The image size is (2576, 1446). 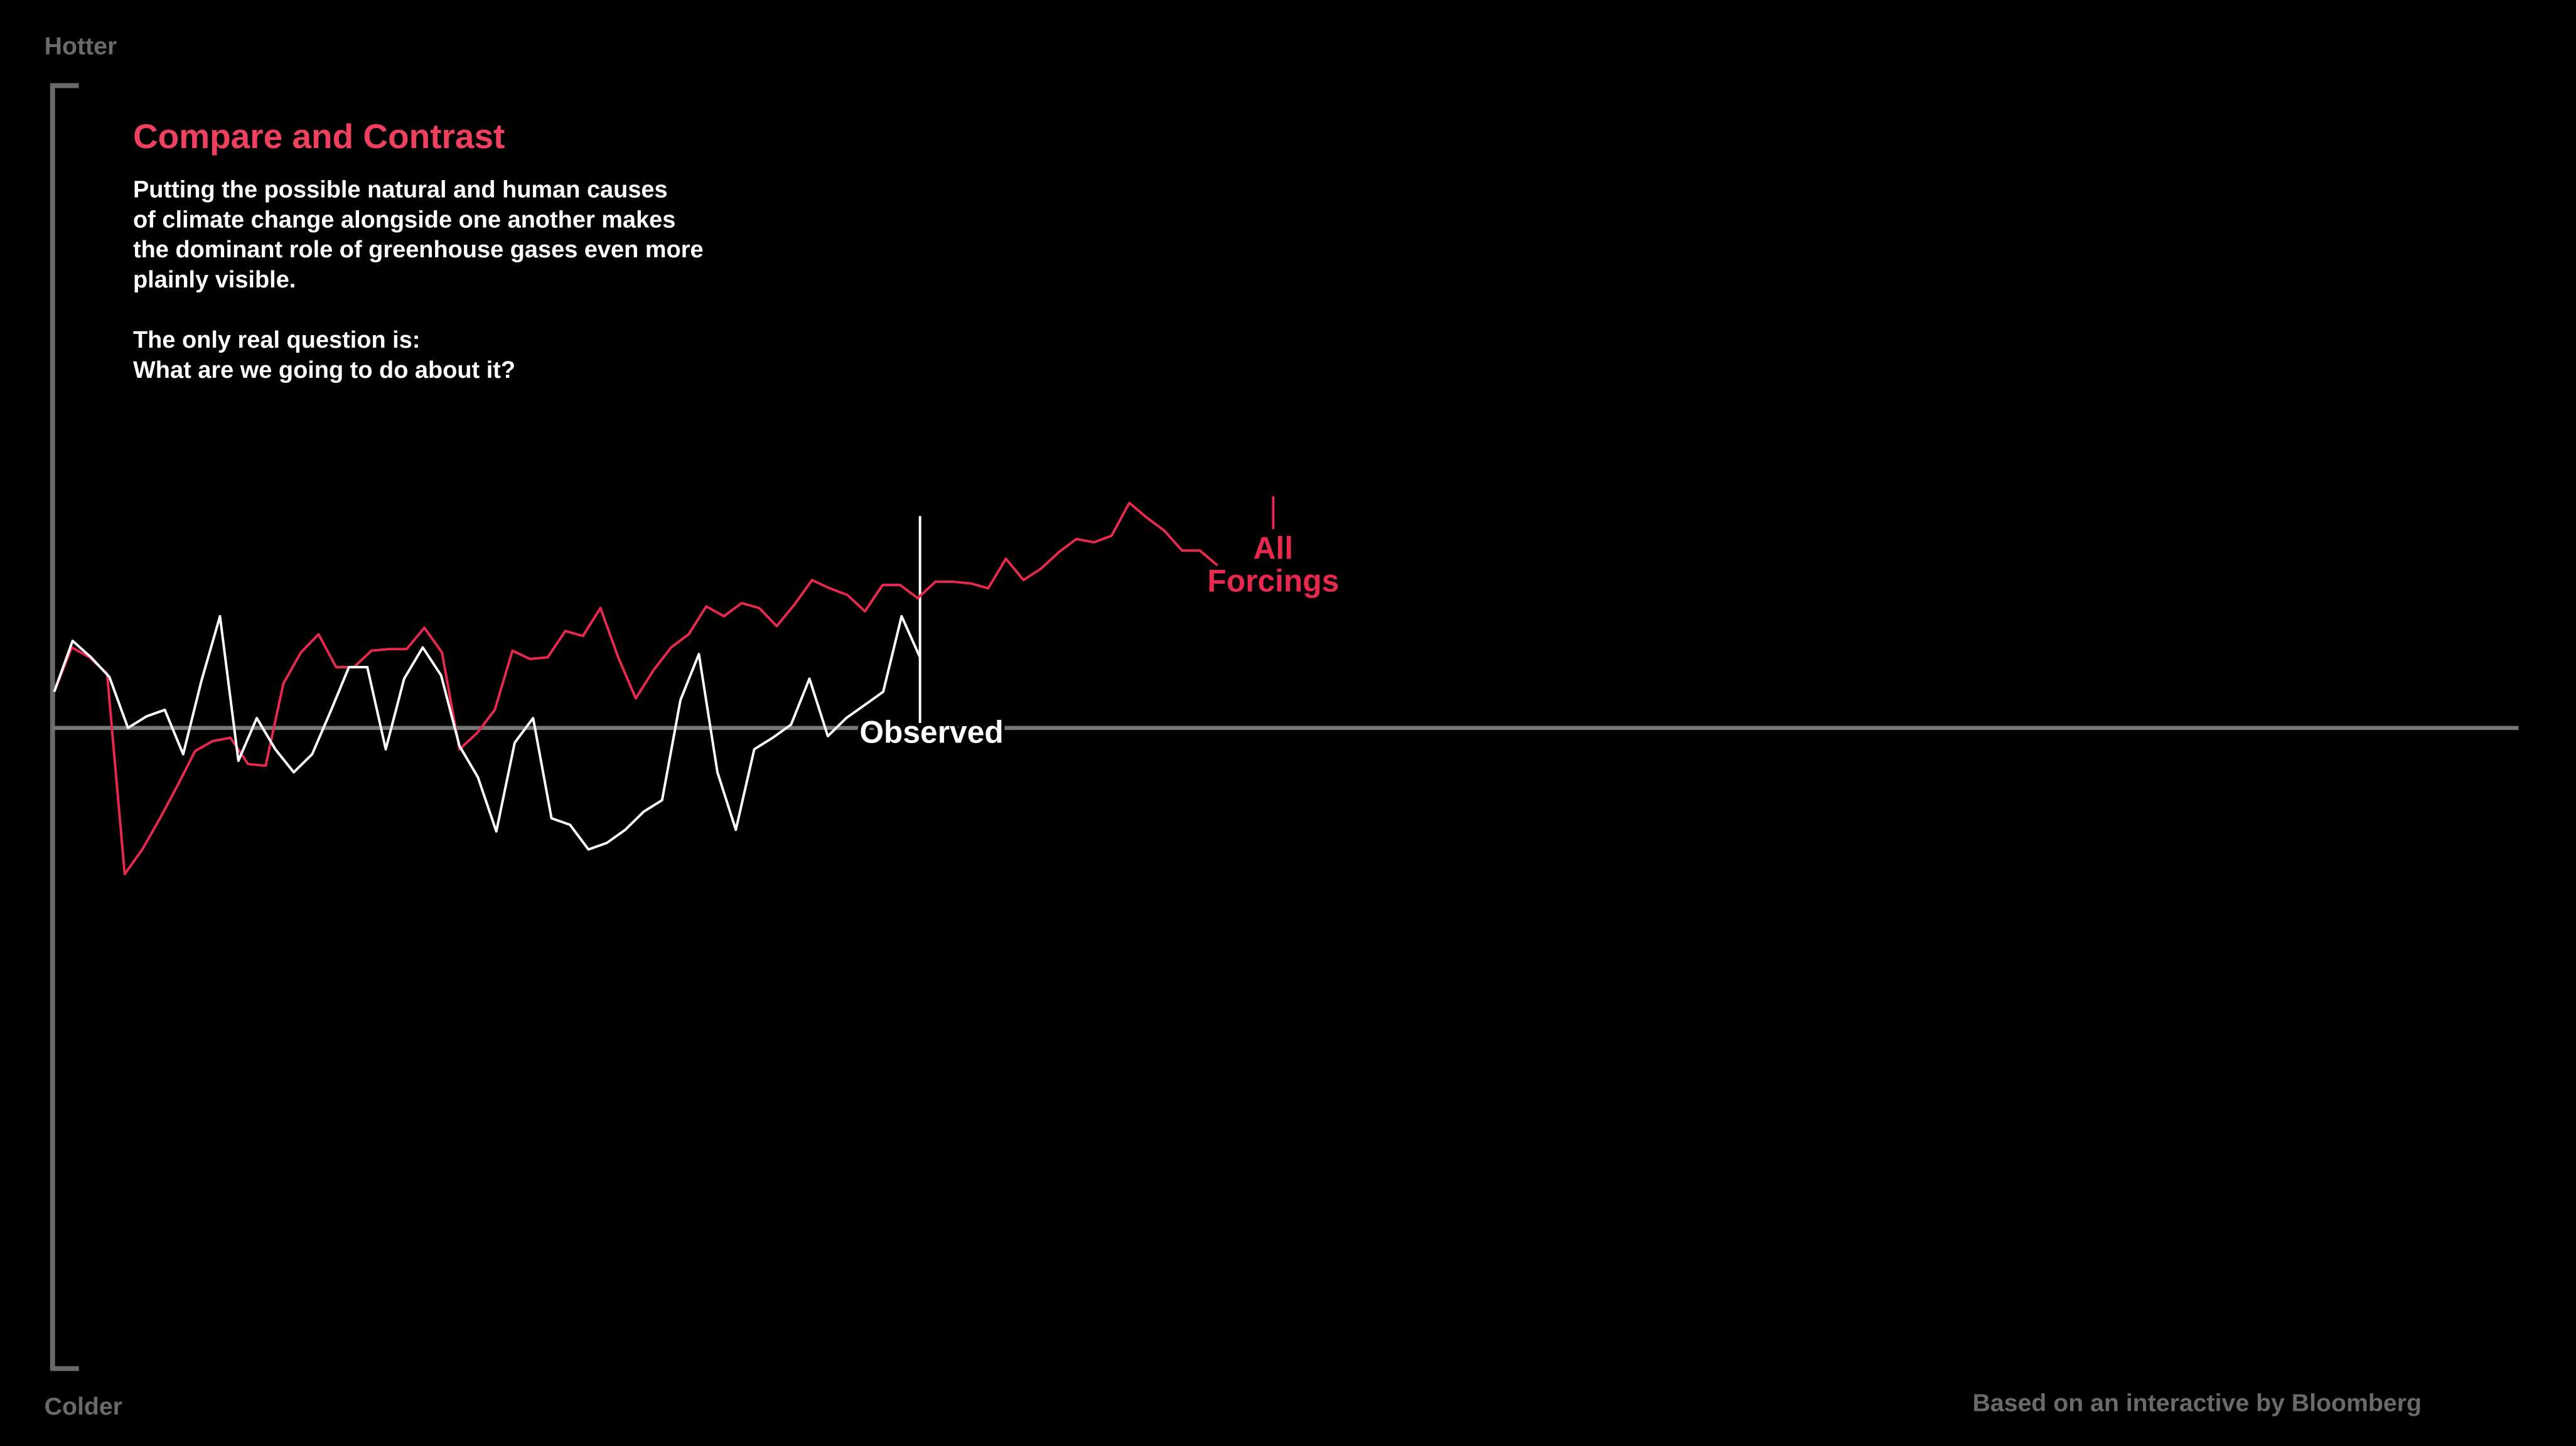 What do you see at coordinates (276, 340) in the screenshot?
I see `body-text: The only real question is:` at bounding box center [276, 340].